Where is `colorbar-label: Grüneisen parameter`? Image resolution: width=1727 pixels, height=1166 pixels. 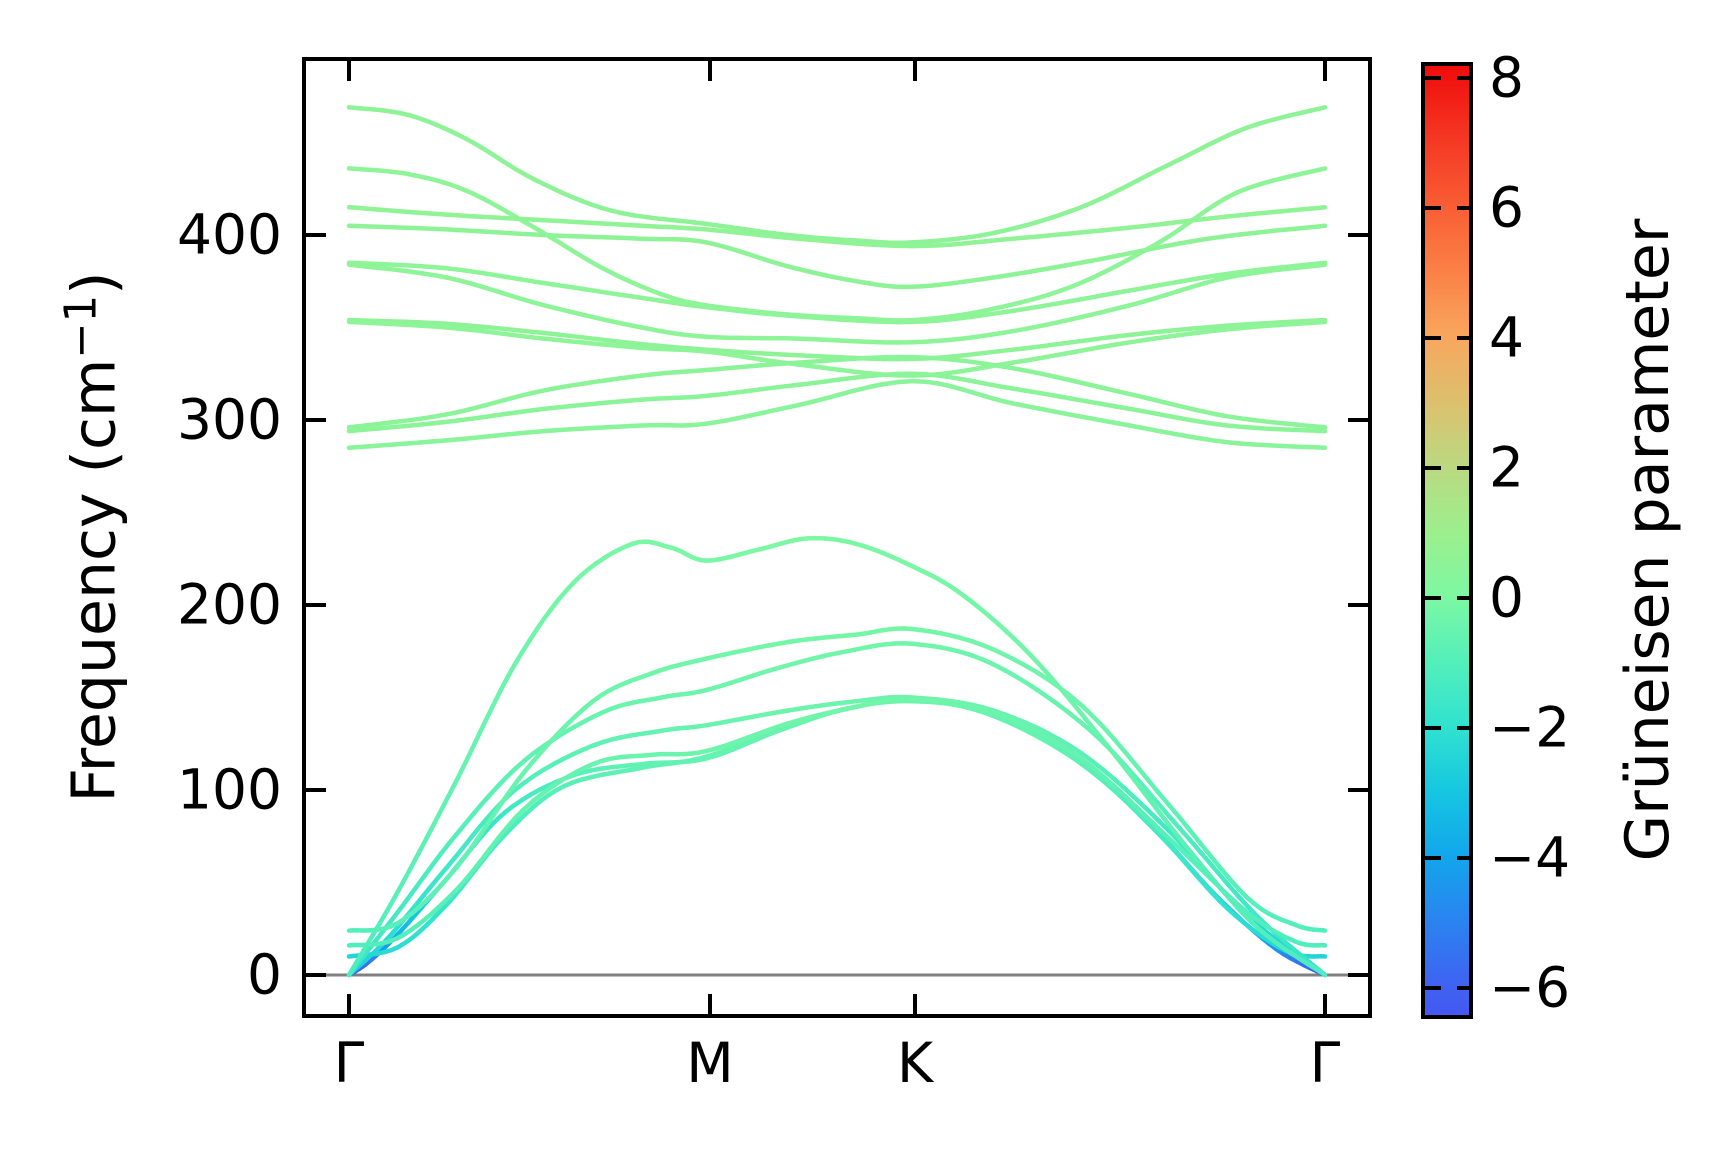 colorbar-label: Grüneisen parameter is located at coordinates (1648, 540).